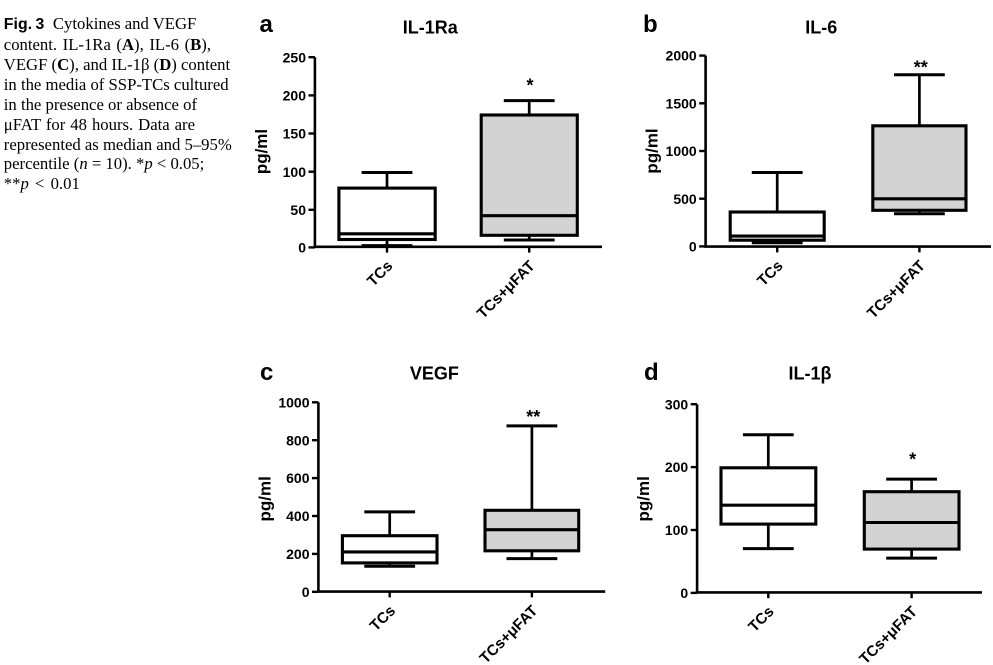 Image resolution: width=993 pixels, height=665 pixels. What do you see at coordinates (295, 134) in the screenshot?
I see `svg-text: 150` at bounding box center [295, 134].